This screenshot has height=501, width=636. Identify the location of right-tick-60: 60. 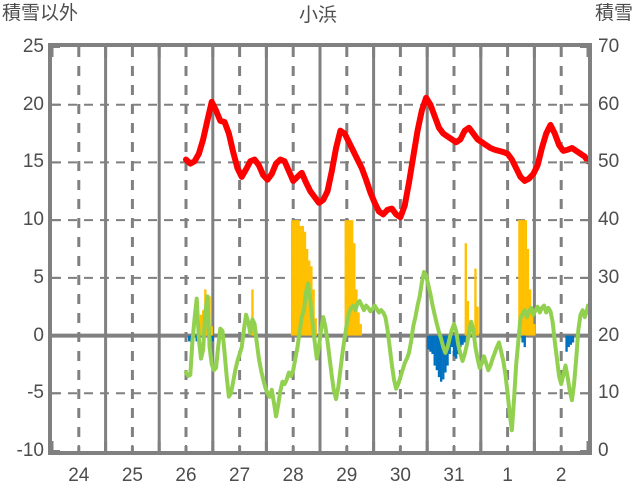
(609, 104).